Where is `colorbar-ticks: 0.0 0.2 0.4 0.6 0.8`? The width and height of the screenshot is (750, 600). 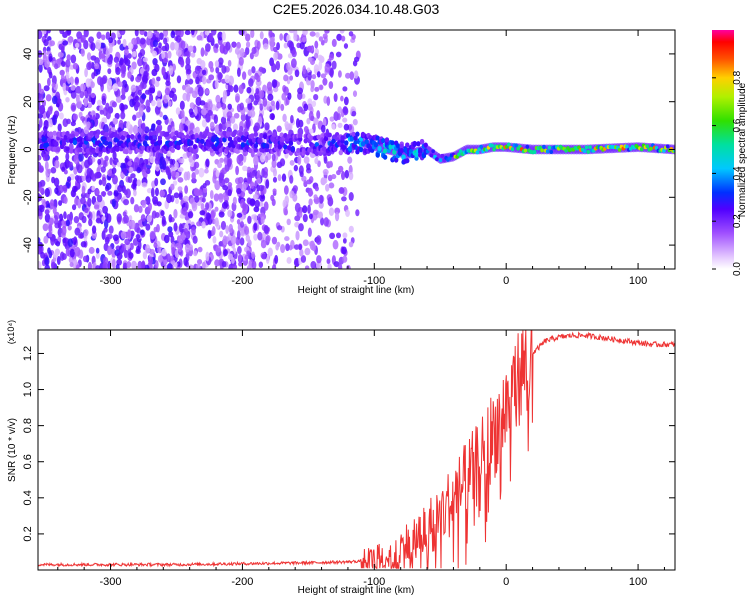 colorbar-ticks: 0.0 0.2 0.4 0.6 0.8 is located at coordinates (727, 173).